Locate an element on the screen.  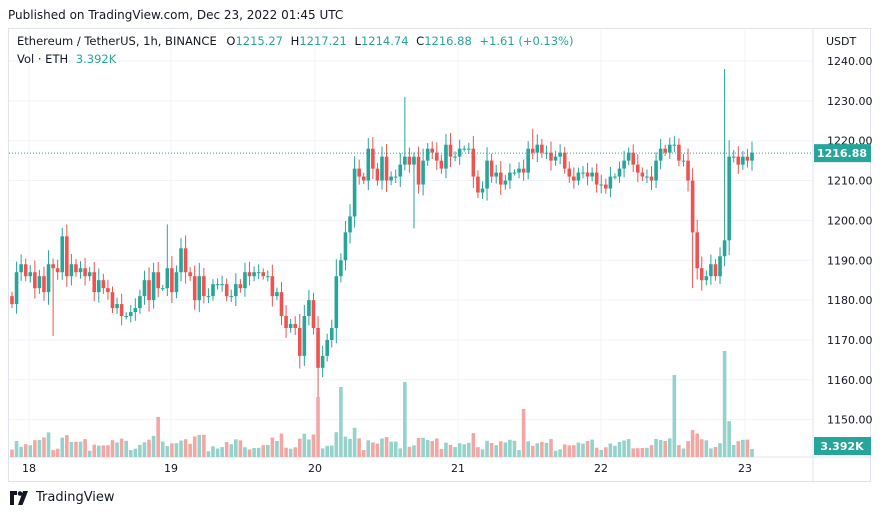
y-tick-label: 1200.00 is located at coordinates (850, 220).